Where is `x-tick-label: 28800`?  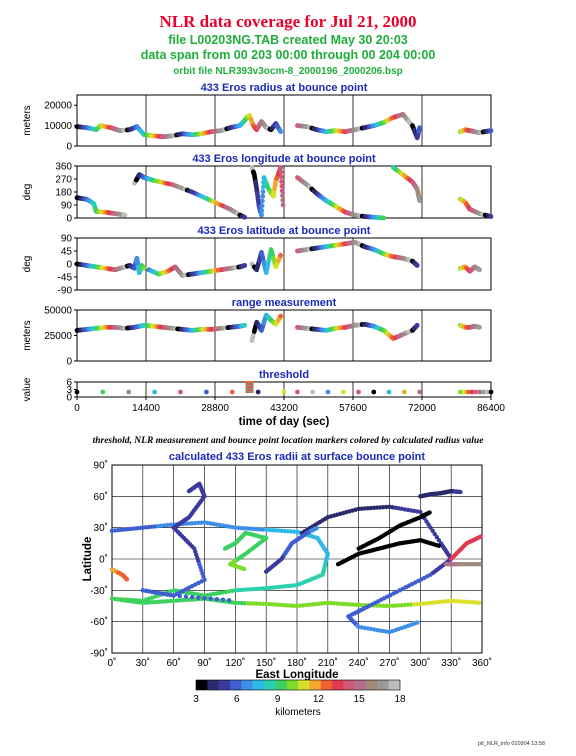
x-tick-label: 28800 is located at coordinates (215, 408).